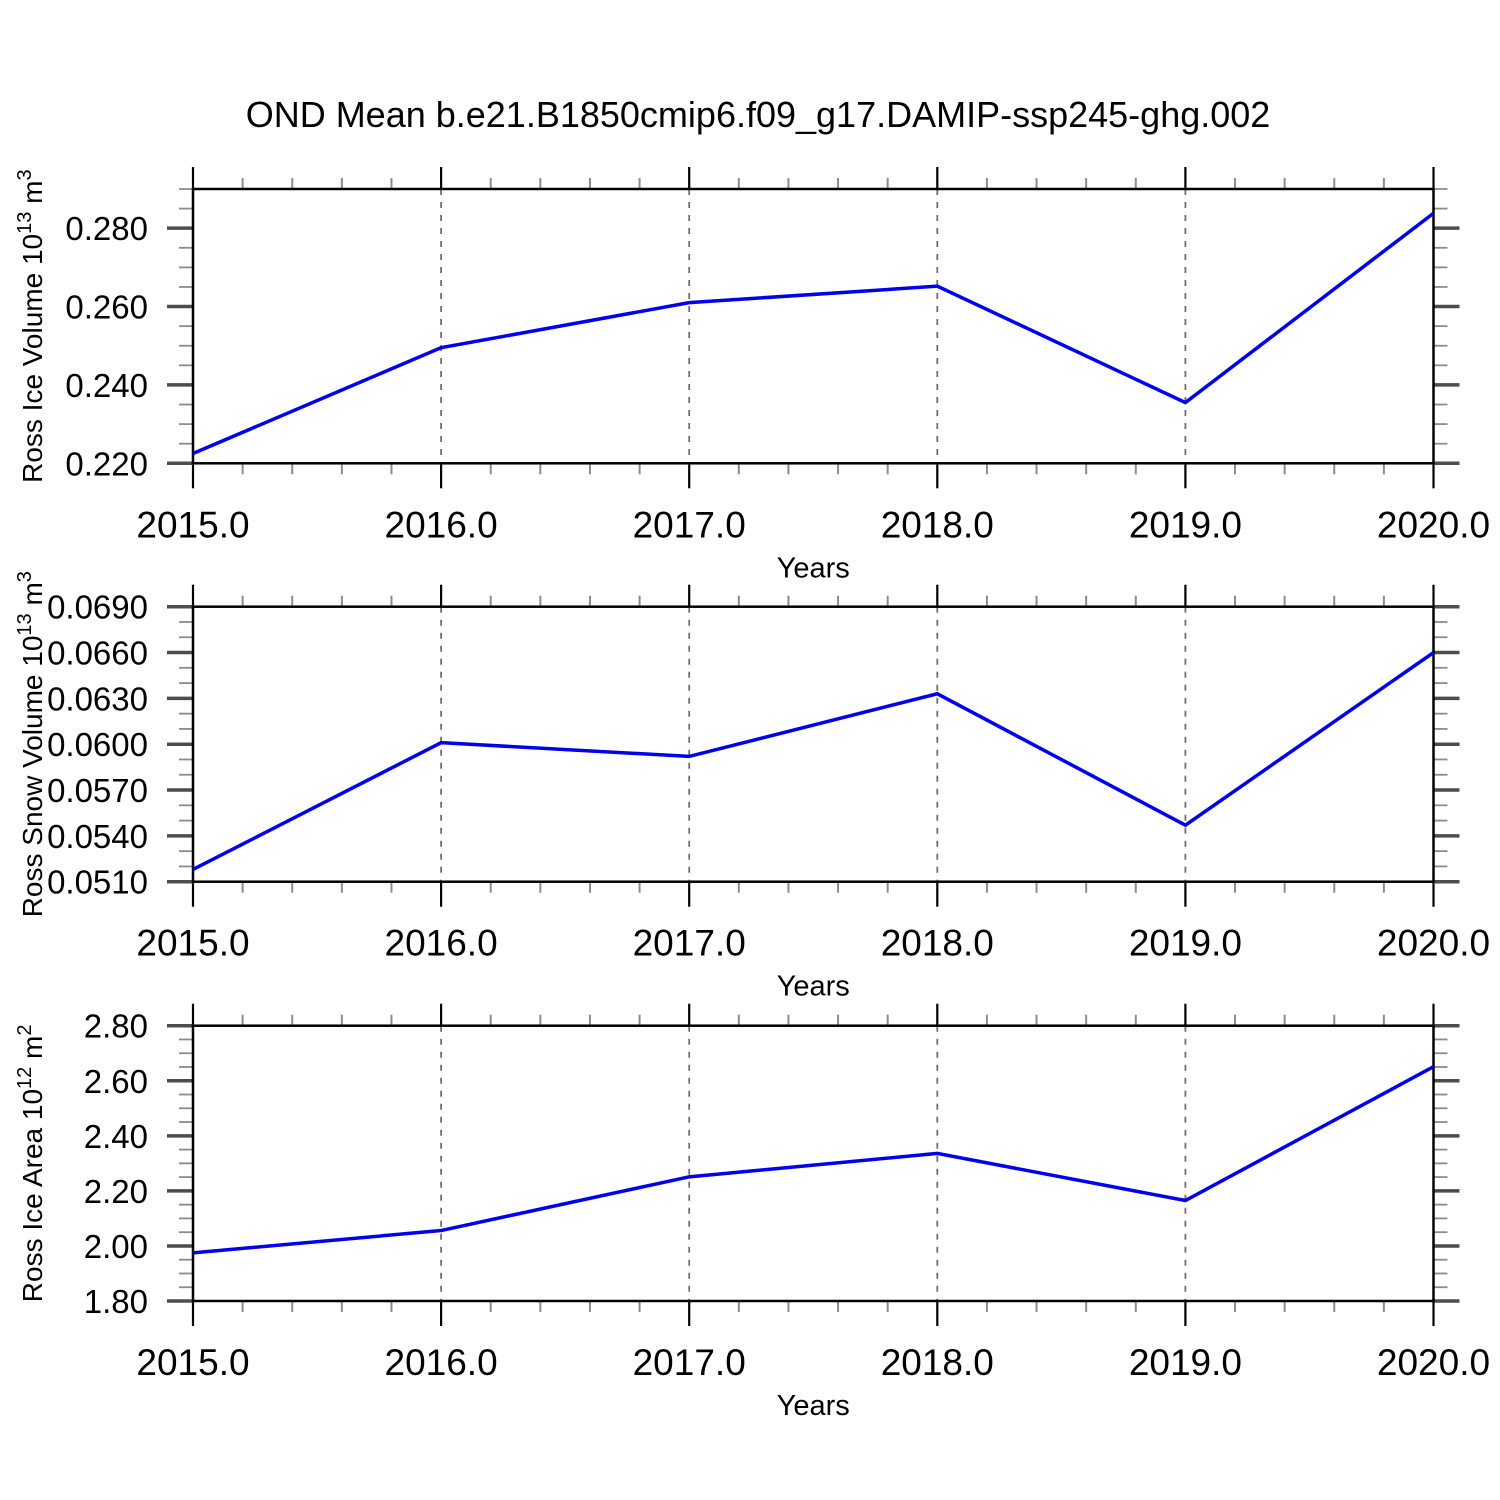  What do you see at coordinates (106, 385) in the screenshot?
I see `y-tick-label: 0.240` at bounding box center [106, 385].